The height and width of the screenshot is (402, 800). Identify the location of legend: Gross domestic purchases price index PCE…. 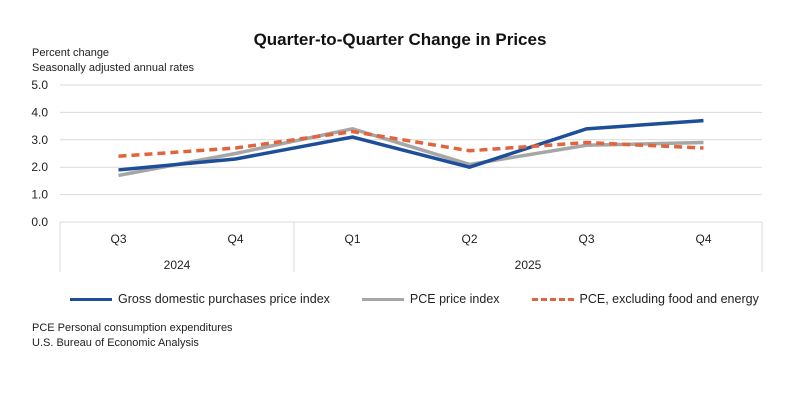
(430, 299).